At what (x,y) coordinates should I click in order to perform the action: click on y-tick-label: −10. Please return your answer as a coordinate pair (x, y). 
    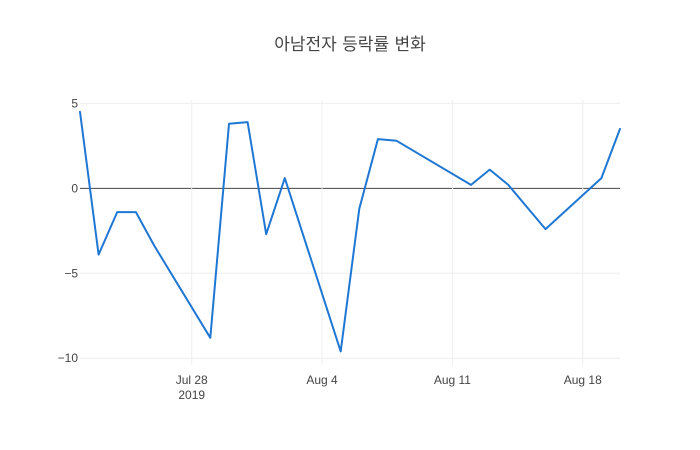
    Looking at the image, I should click on (68, 358).